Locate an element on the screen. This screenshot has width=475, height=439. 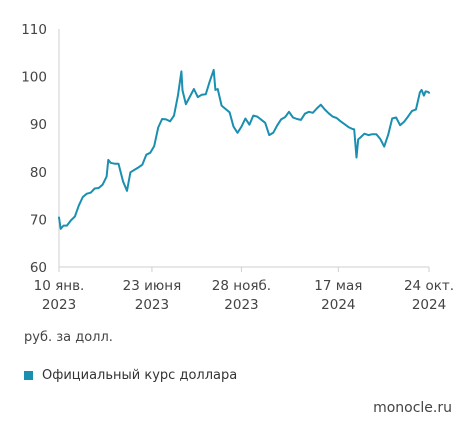
unit-label: руб. за долл. is located at coordinates (68, 337).